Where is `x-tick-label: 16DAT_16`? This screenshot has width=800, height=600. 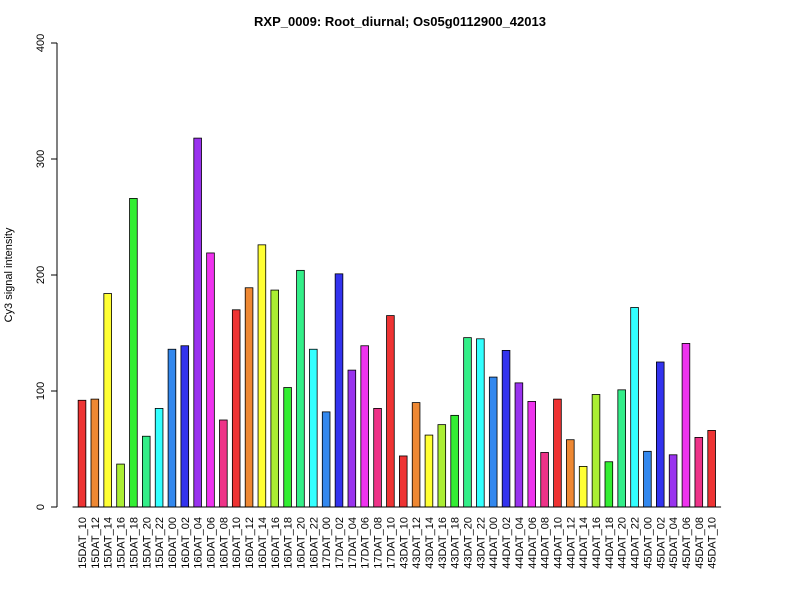
x-tick-label: 16DAT_16 is located at coordinates (276, 543).